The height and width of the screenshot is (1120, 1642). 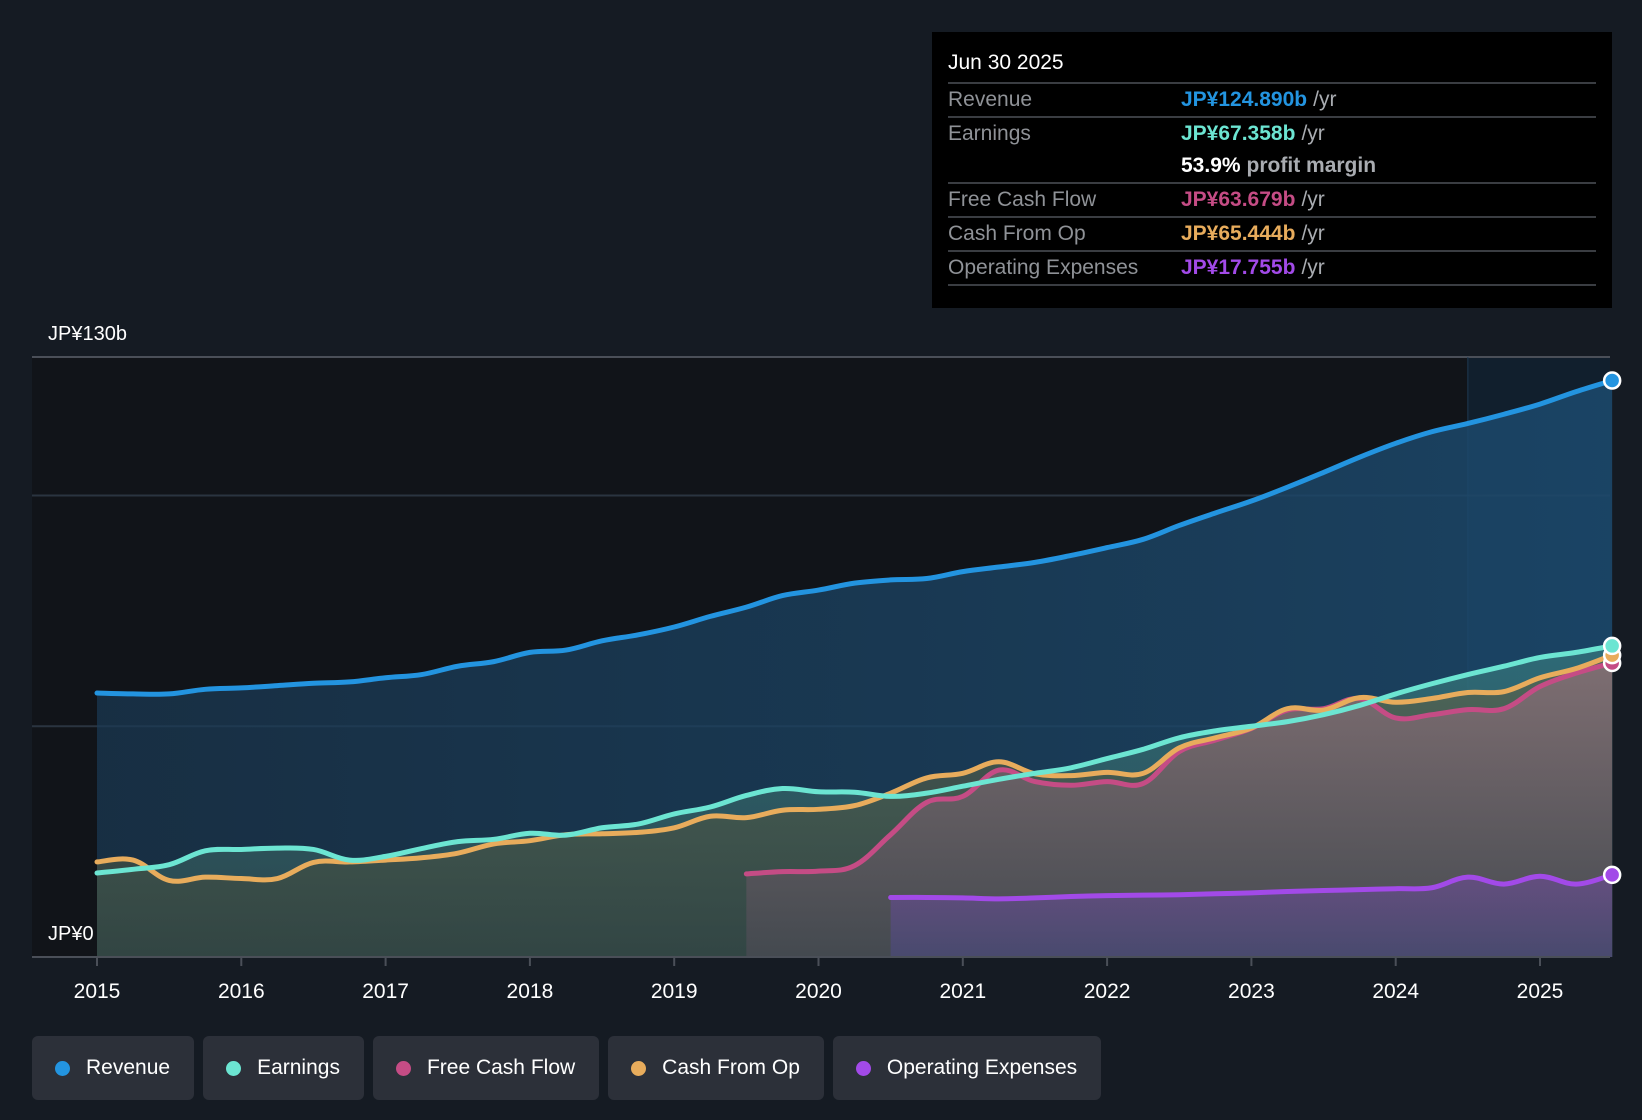 What do you see at coordinates (1311, 165) in the screenshot?
I see `profit-margin-text: profit margin` at bounding box center [1311, 165].